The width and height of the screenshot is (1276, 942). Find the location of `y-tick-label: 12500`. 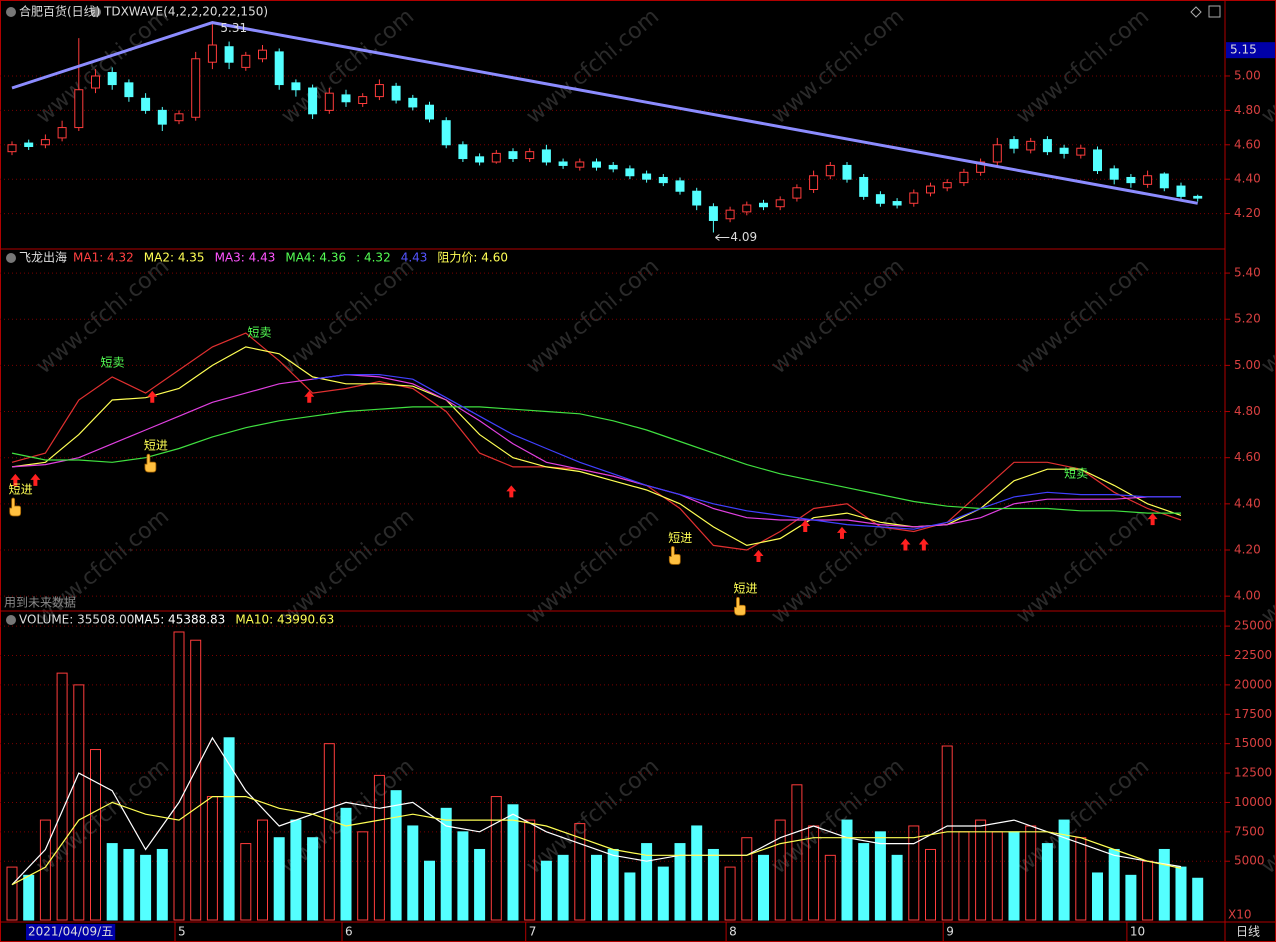

y-tick-label: 12500 is located at coordinates (1253, 773).